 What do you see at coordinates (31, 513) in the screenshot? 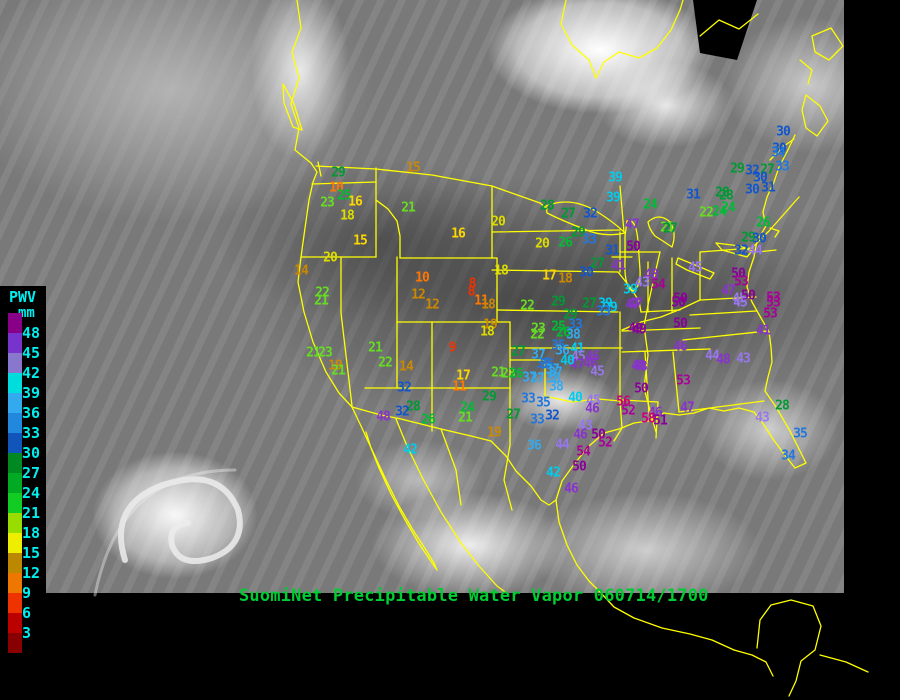
I see `legend-value-label: 21` at bounding box center [31, 513].